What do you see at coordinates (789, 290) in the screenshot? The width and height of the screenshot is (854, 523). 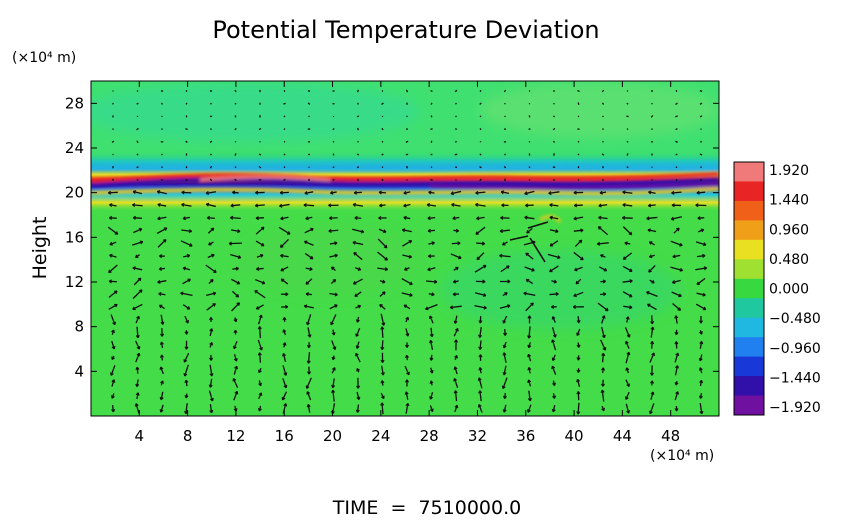 I see `colorbar-tick-label: 0.000` at bounding box center [789, 290].